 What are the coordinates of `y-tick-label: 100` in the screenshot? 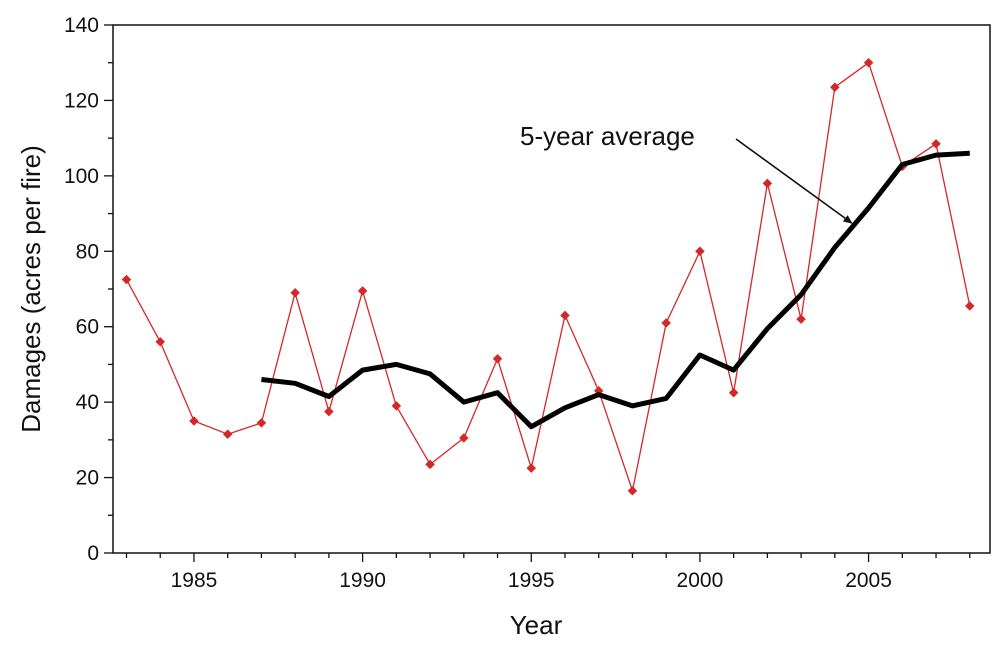 It's located at (81, 176).